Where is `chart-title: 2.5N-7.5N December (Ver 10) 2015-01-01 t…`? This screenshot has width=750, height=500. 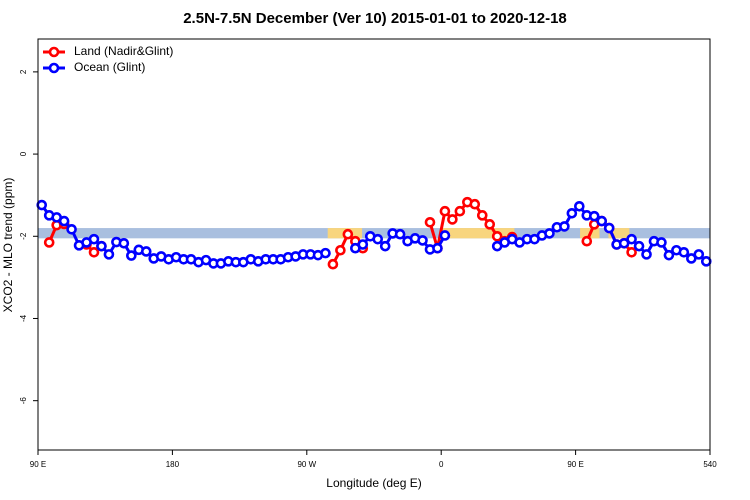
chart-title: 2.5N-7.5N December (Ver 10) 2015-01-01 t… is located at coordinates (375, 18).